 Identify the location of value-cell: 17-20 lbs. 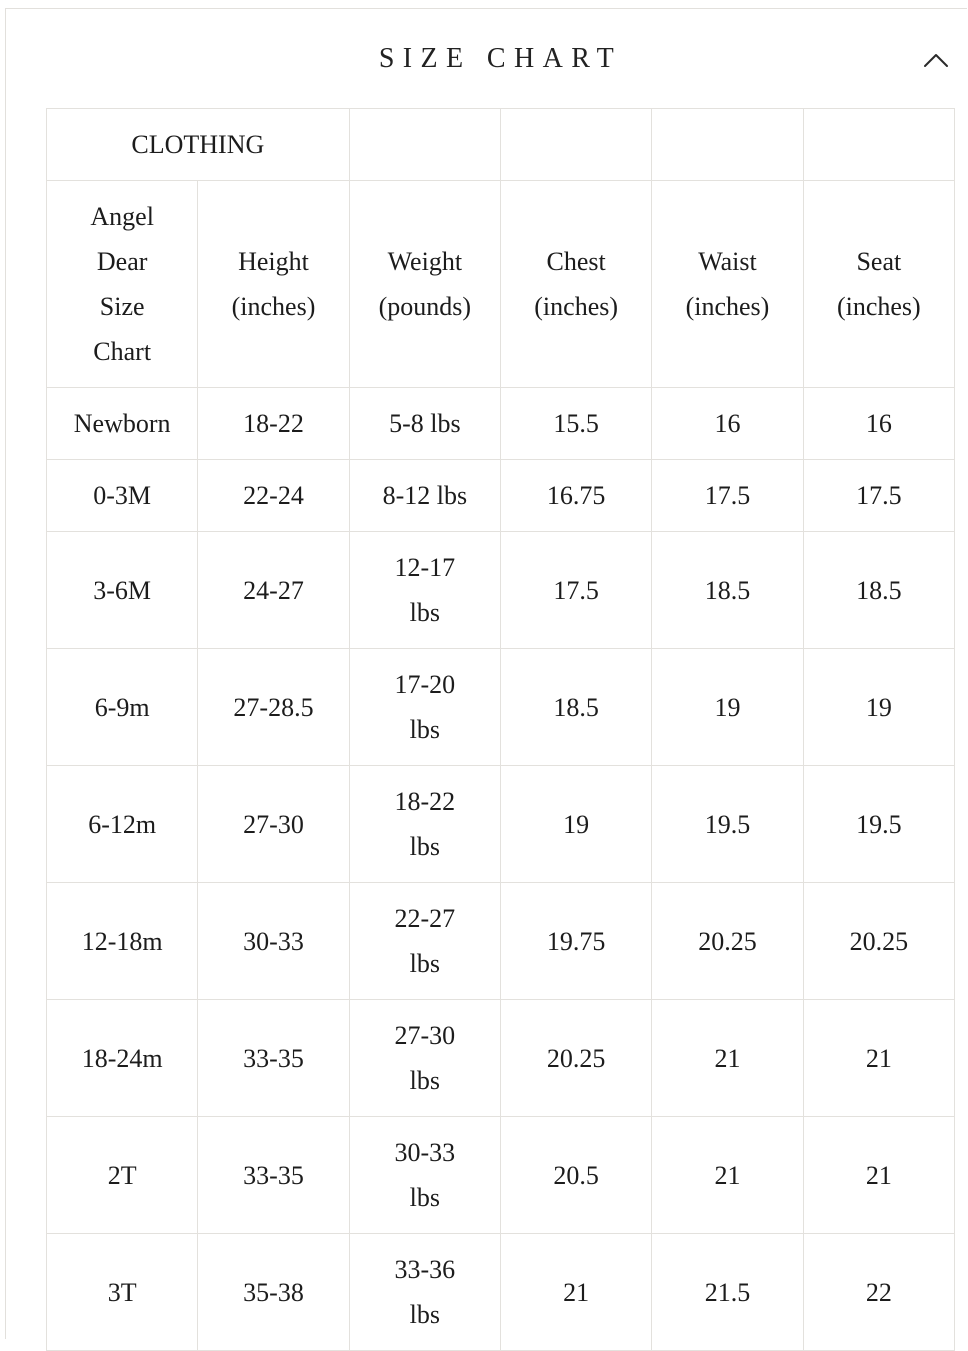
(424, 707).